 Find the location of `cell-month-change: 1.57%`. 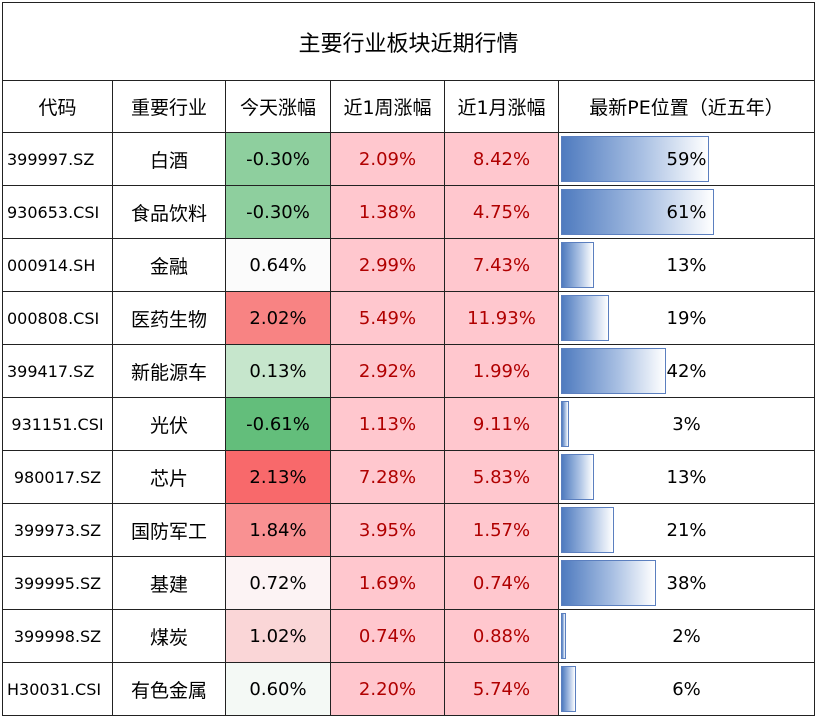

cell-month-change: 1.57% is located at coordinates (501, 530).